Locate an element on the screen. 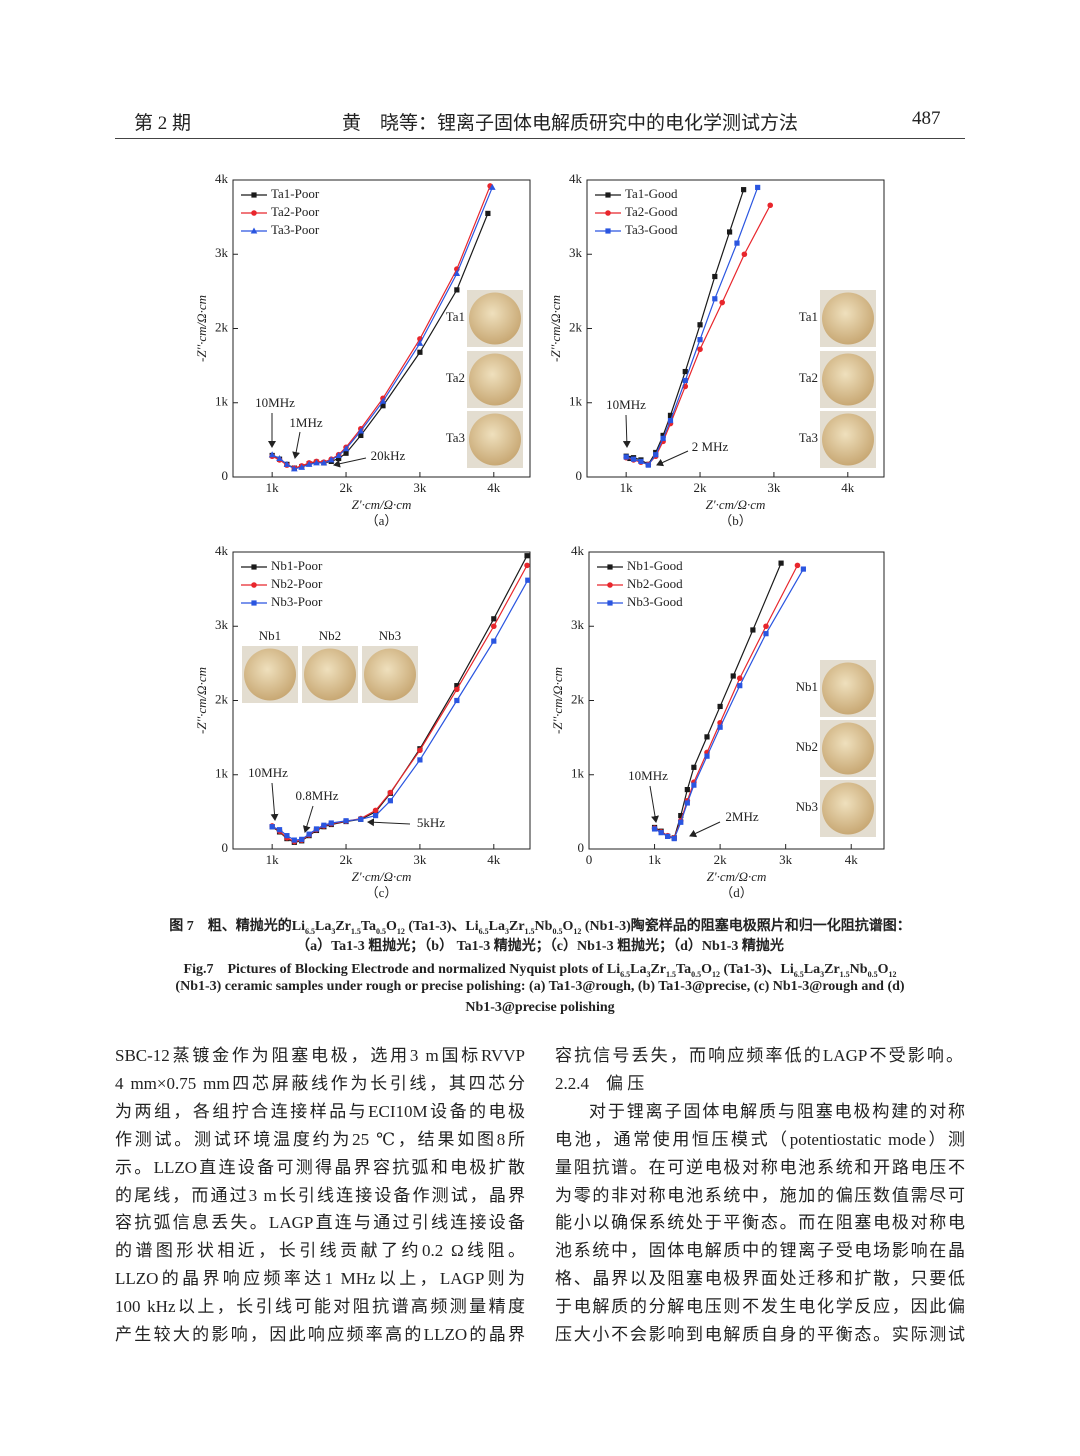 This screenshot has width=1080, height=1456. subplot-label: （d） is located at coordinates (736, 892).